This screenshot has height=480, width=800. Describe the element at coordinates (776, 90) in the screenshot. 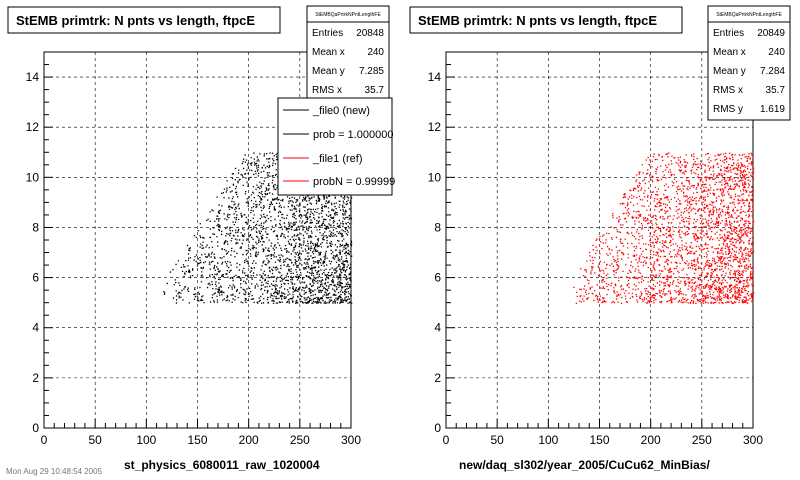

I see `right-stats-rmsx-value: 35.7` at that location.